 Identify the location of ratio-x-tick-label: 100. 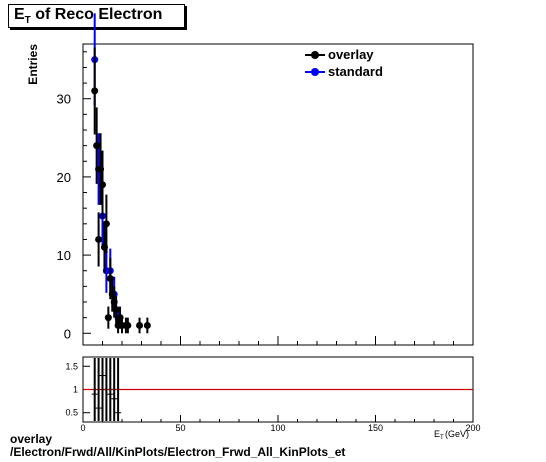
(277, 428).